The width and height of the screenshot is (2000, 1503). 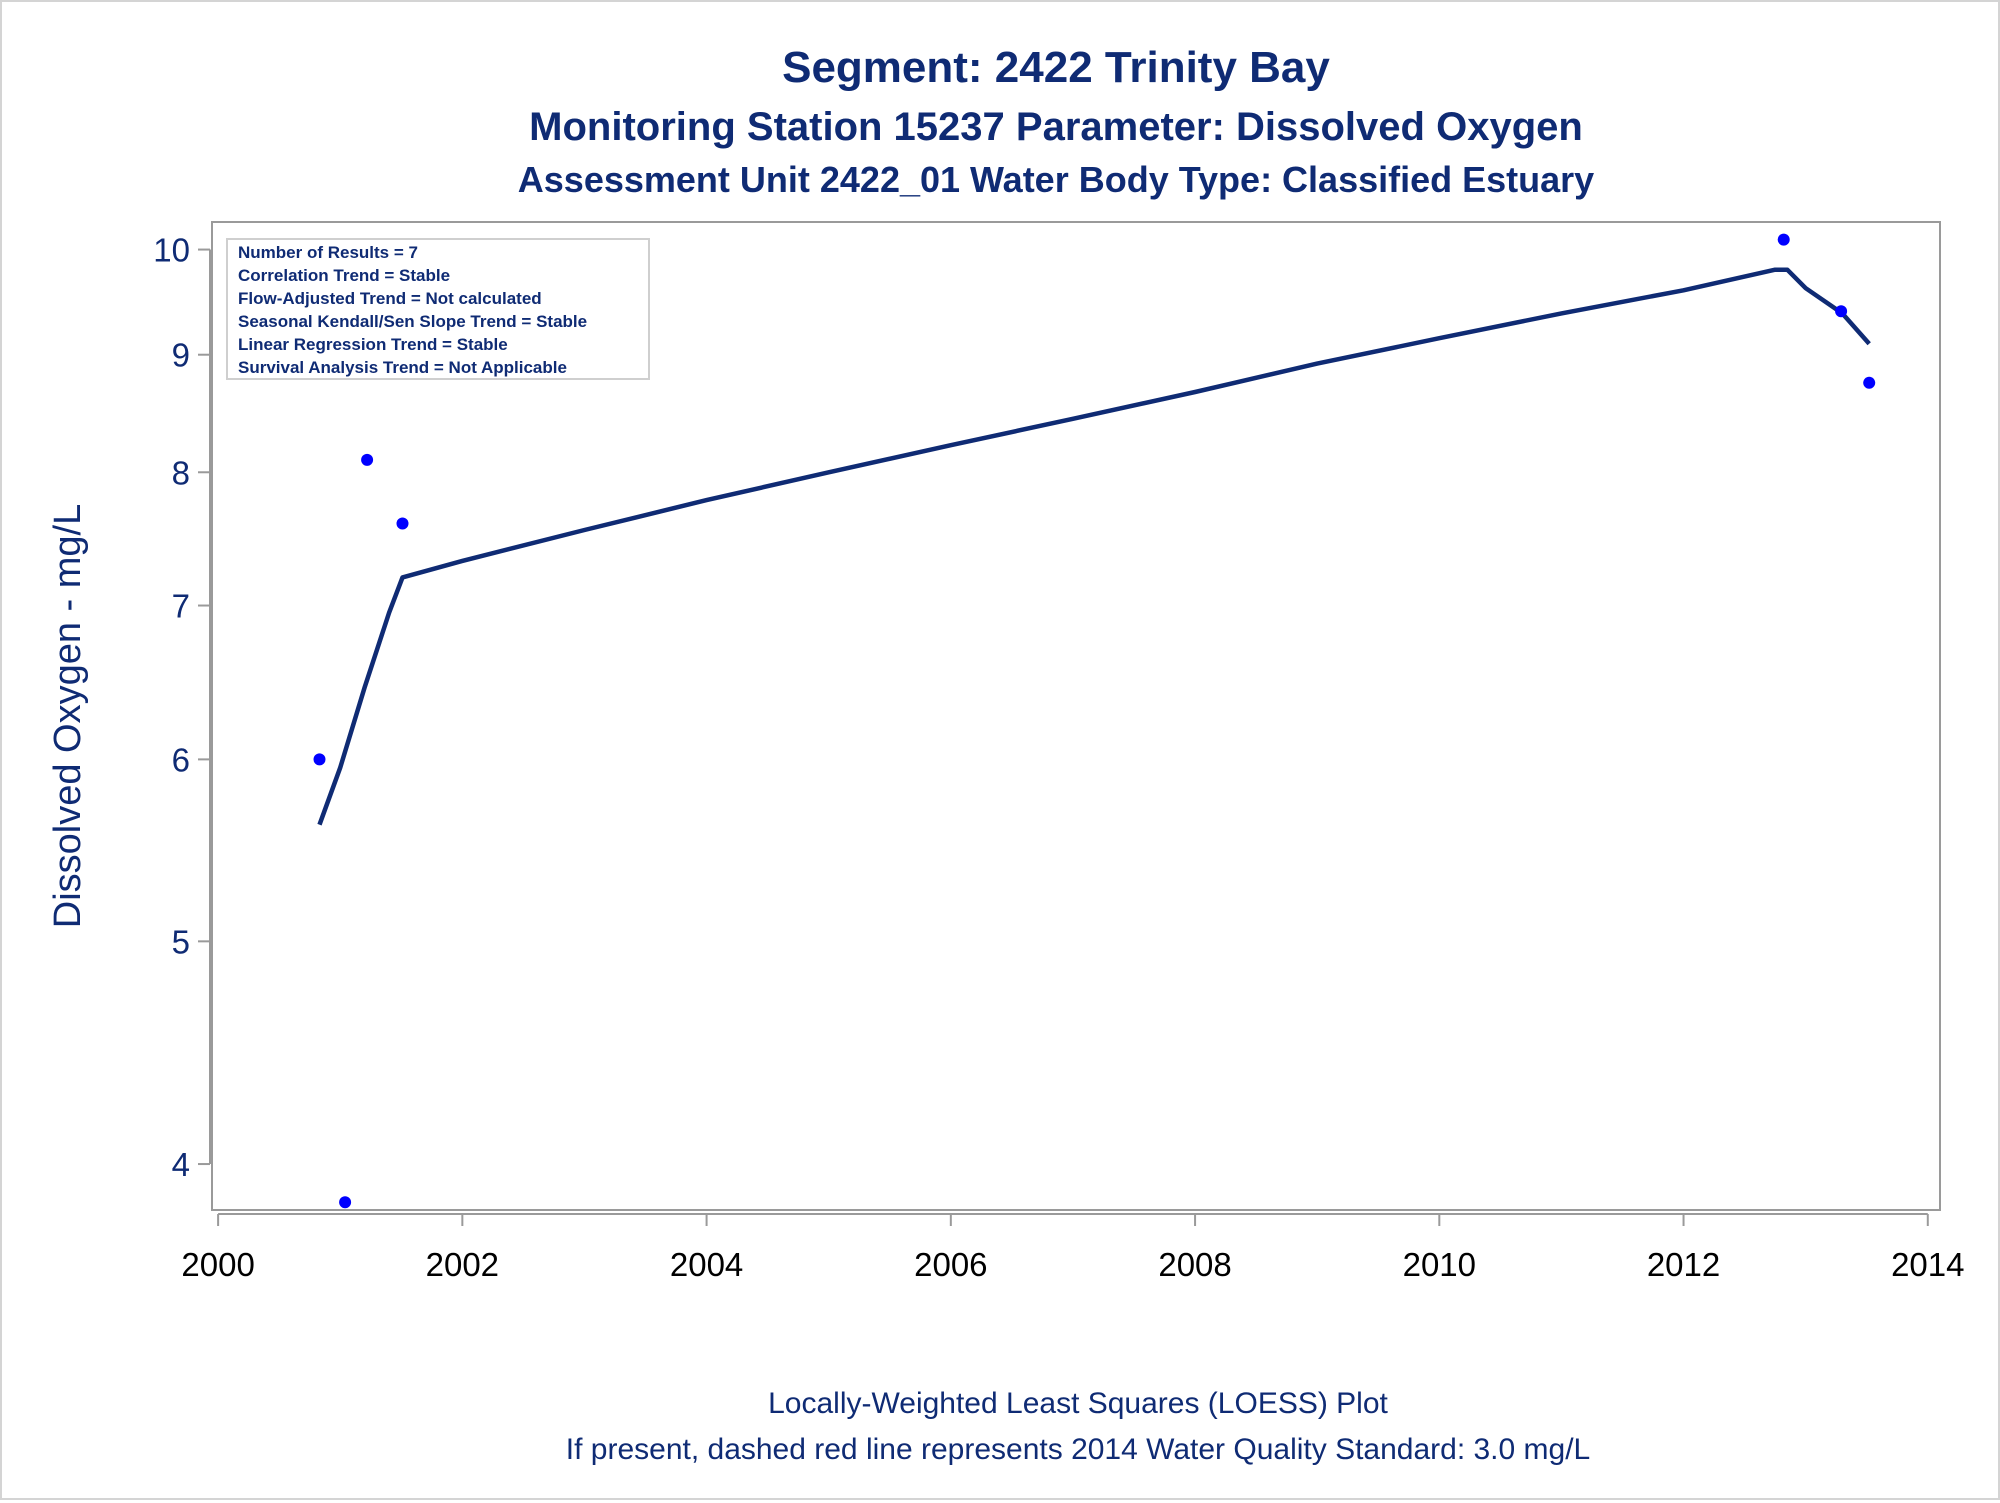 I want to click on x-tick-label: 2014, so click(x=1927, y=1264).